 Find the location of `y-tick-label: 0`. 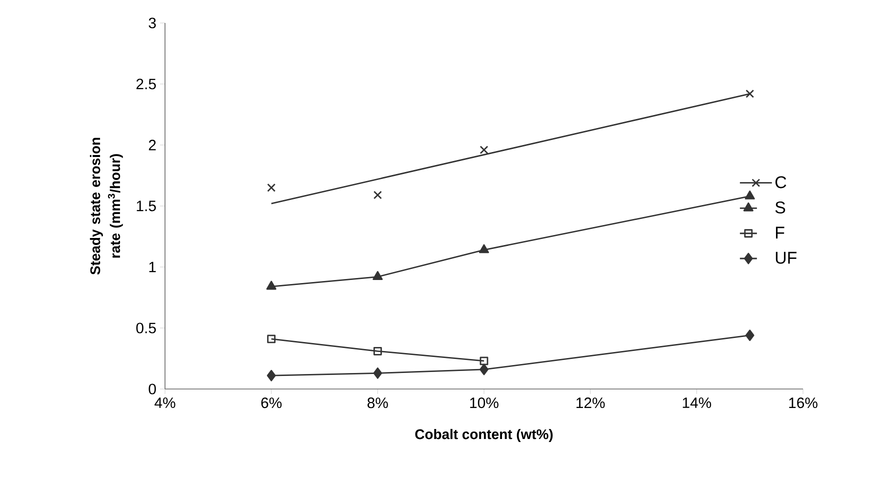

y-tick-label: 0 is located at coordinates (152, 389).